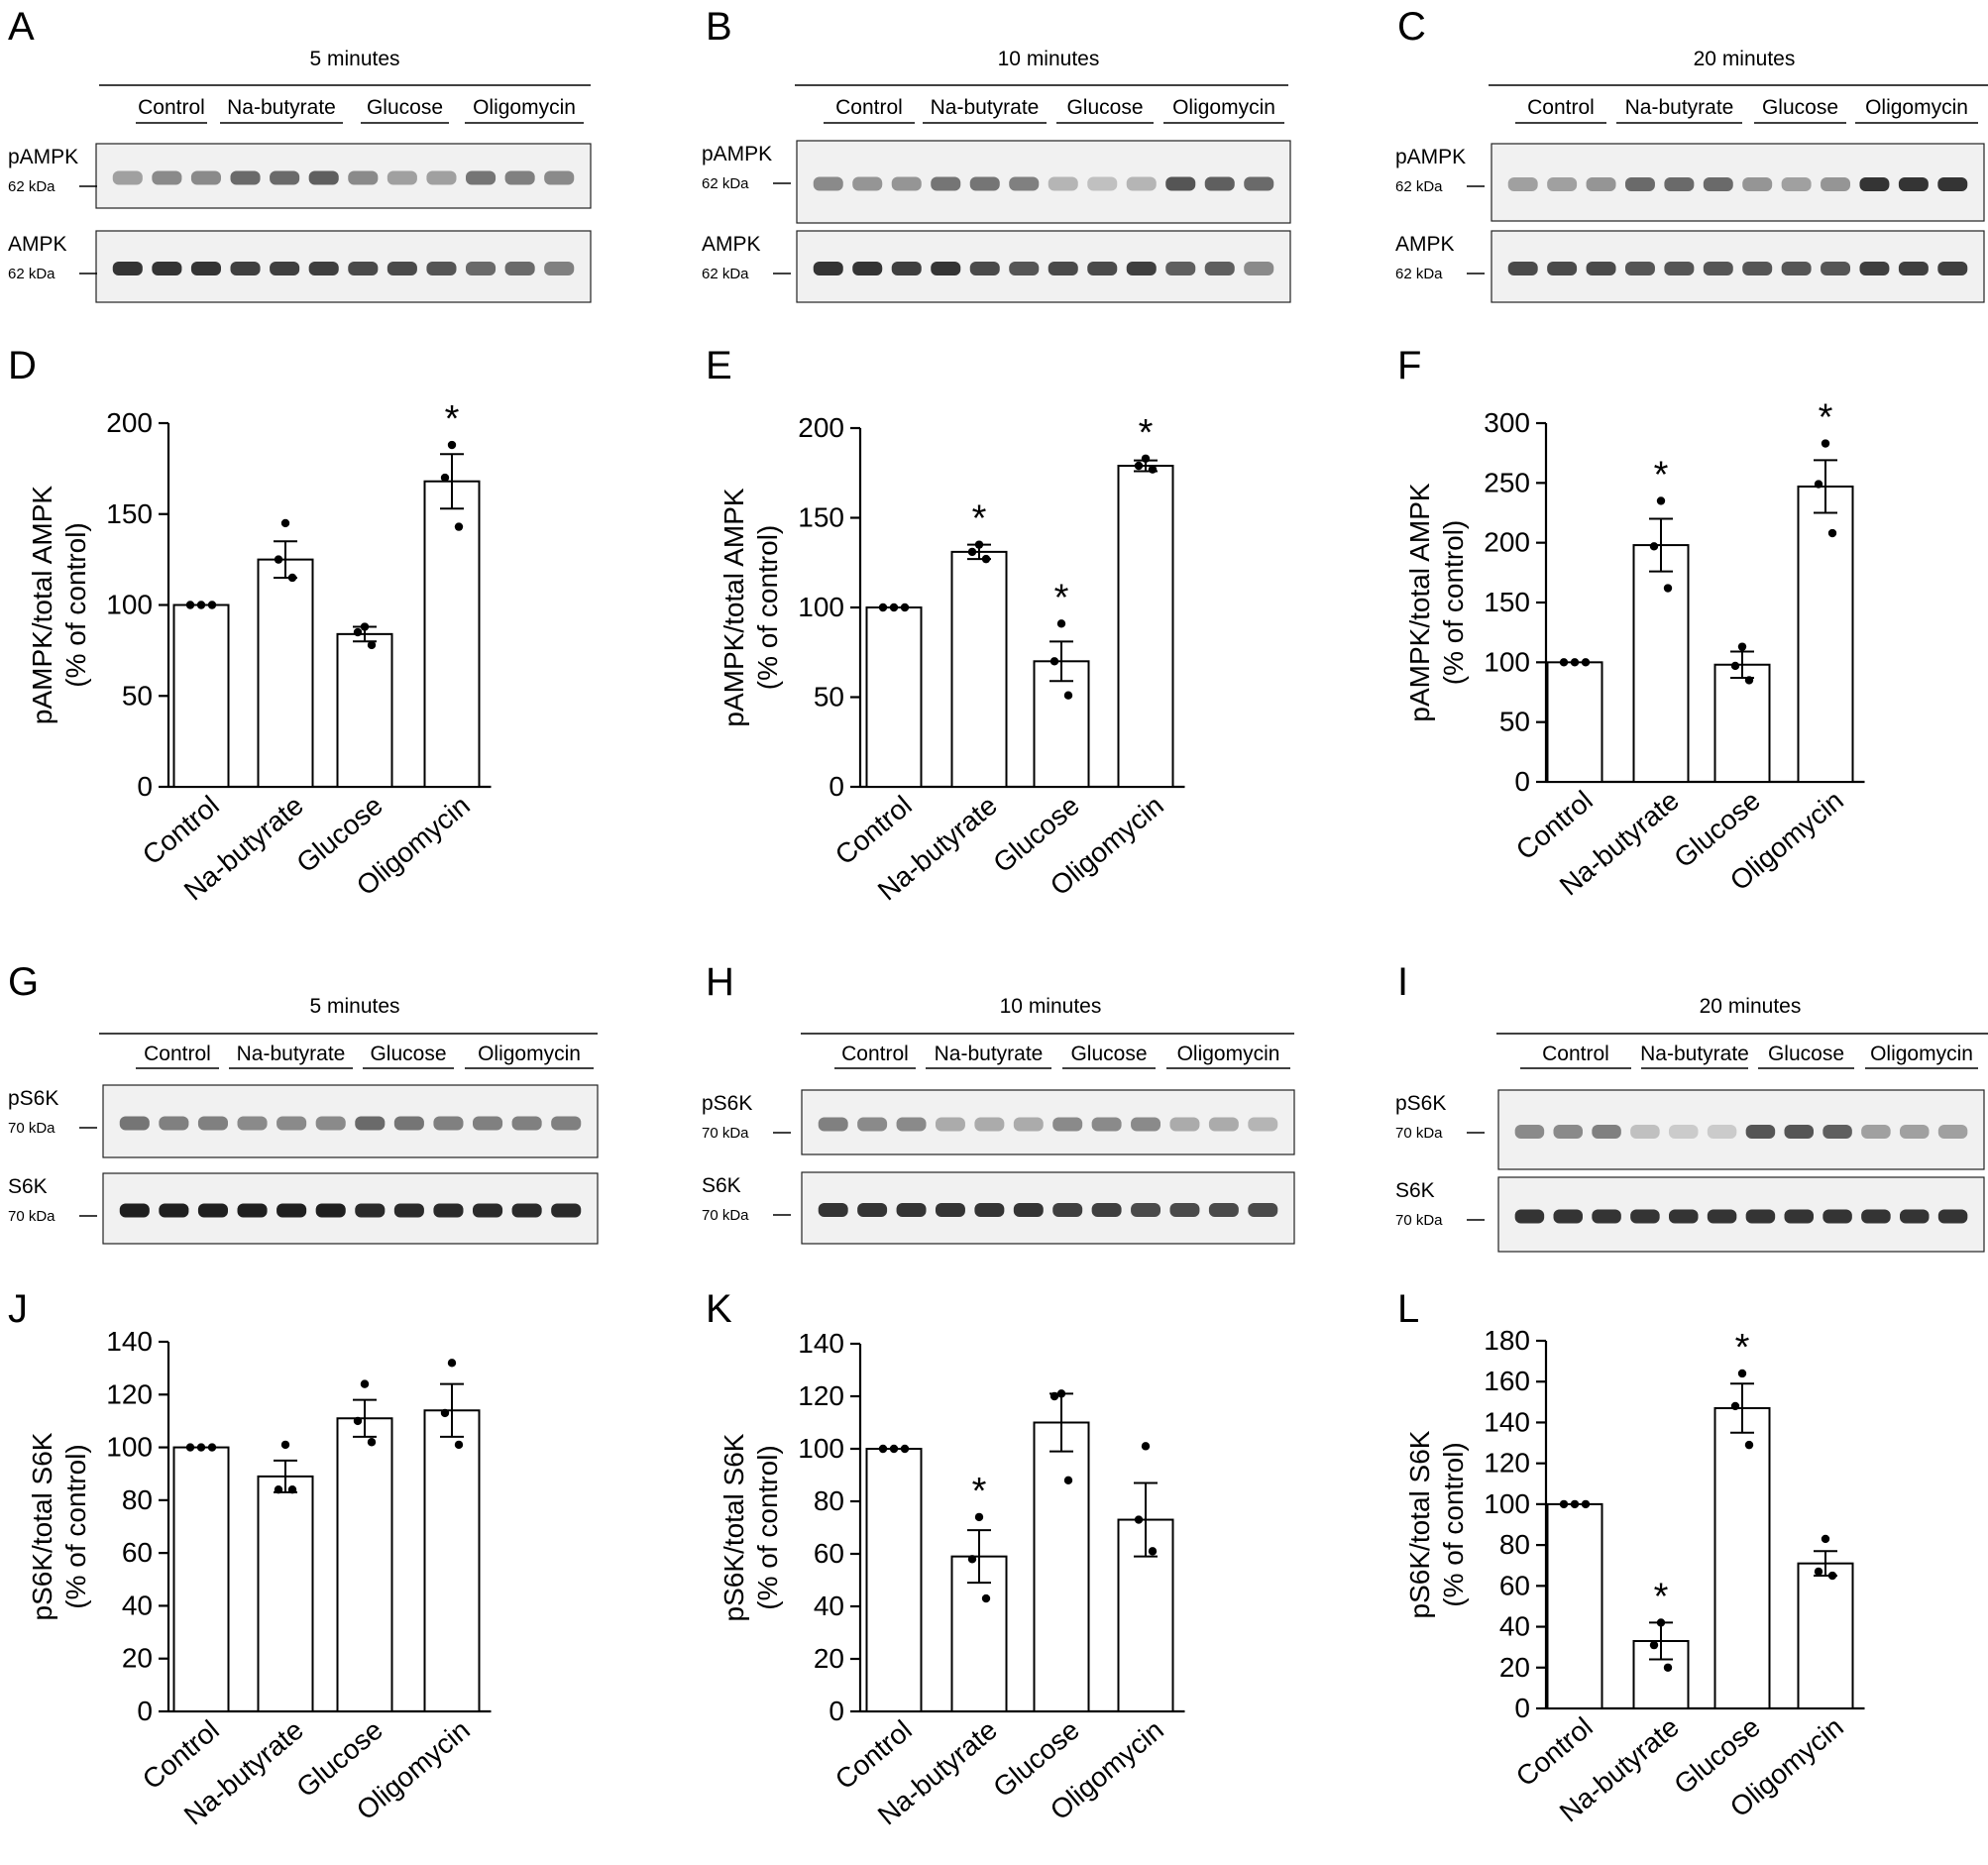 The height and width of the screenshot is (1865, 1988). What do you see at coordinates (1507, 1340) in the screenshot?
I see `y-tick-label: 180` at bounding box center [1507, 1340].